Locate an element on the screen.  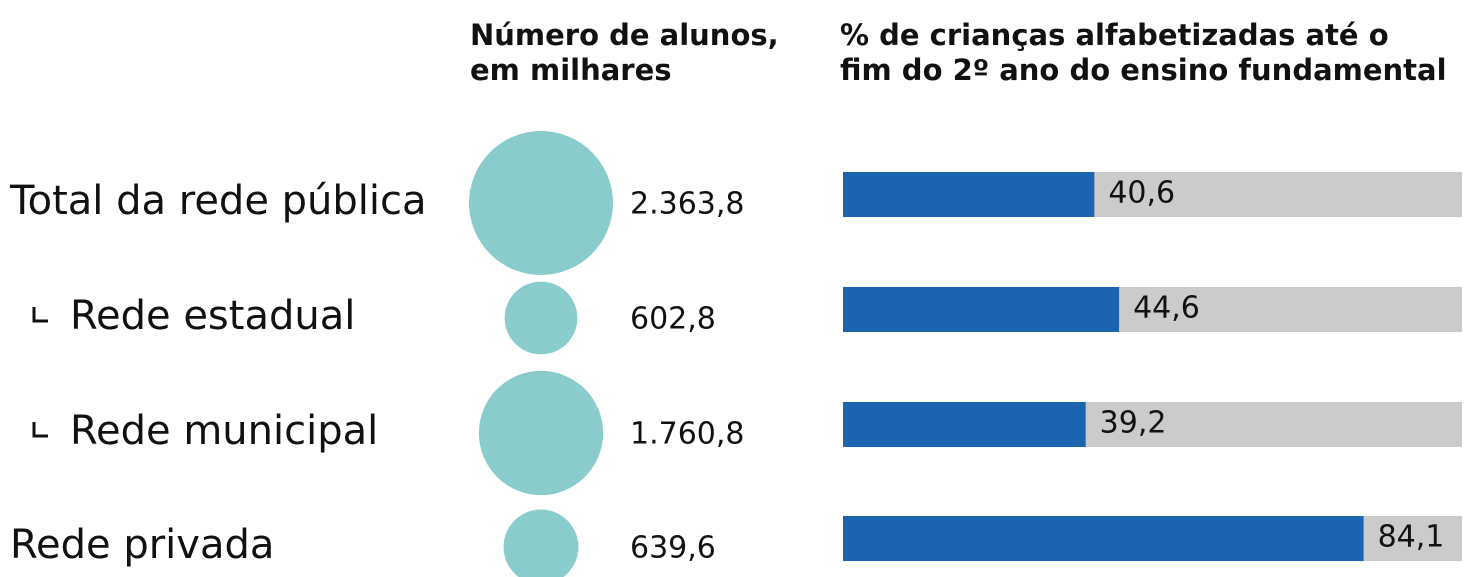
value-label: 44,6 is located at coordinates (1166, 308).